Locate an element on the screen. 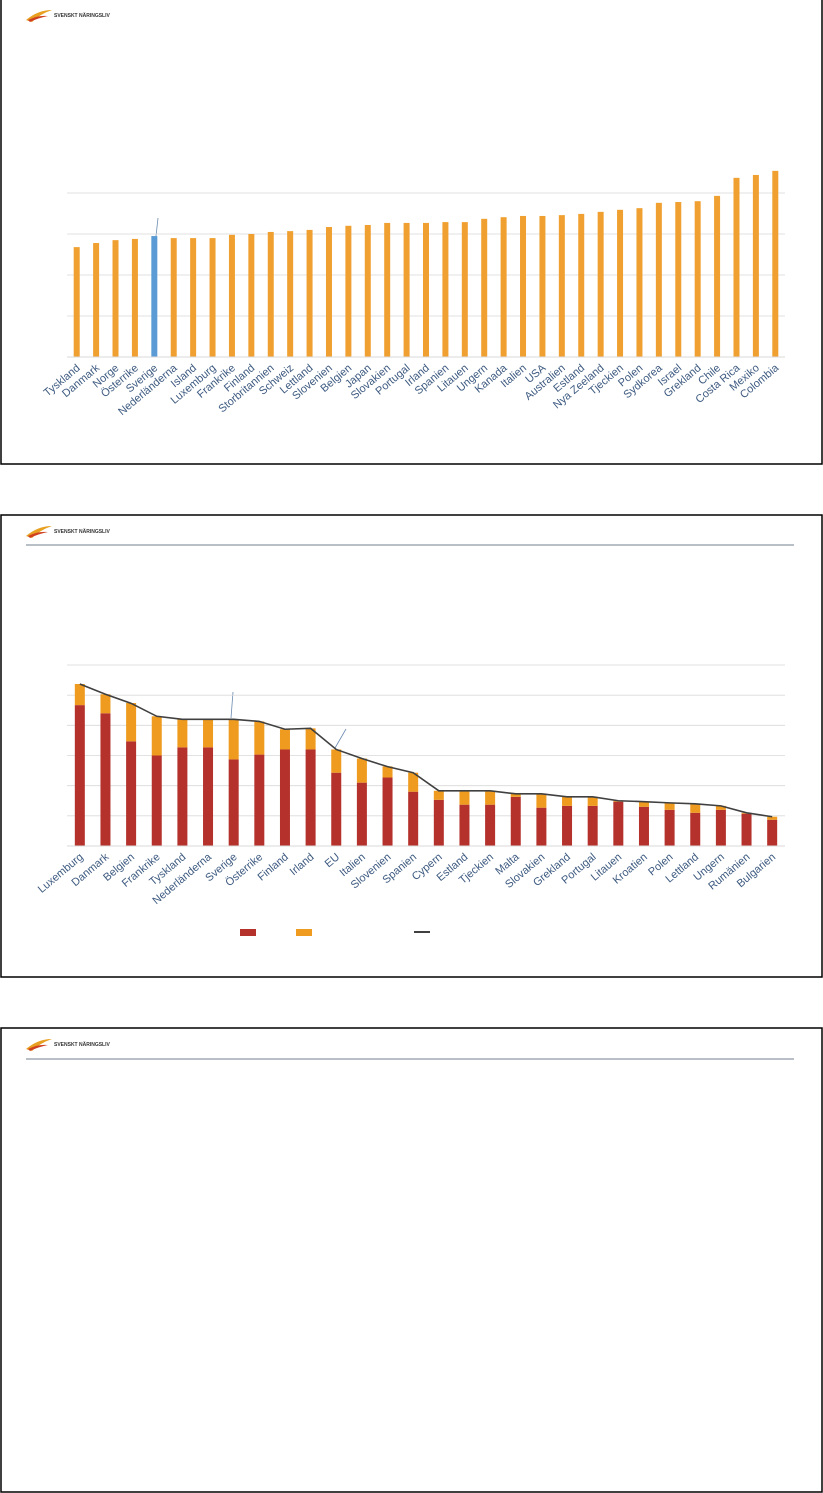 Image resolution: width=823 pixels, height=1493 pixels. line is located at coordinates (426, 750).